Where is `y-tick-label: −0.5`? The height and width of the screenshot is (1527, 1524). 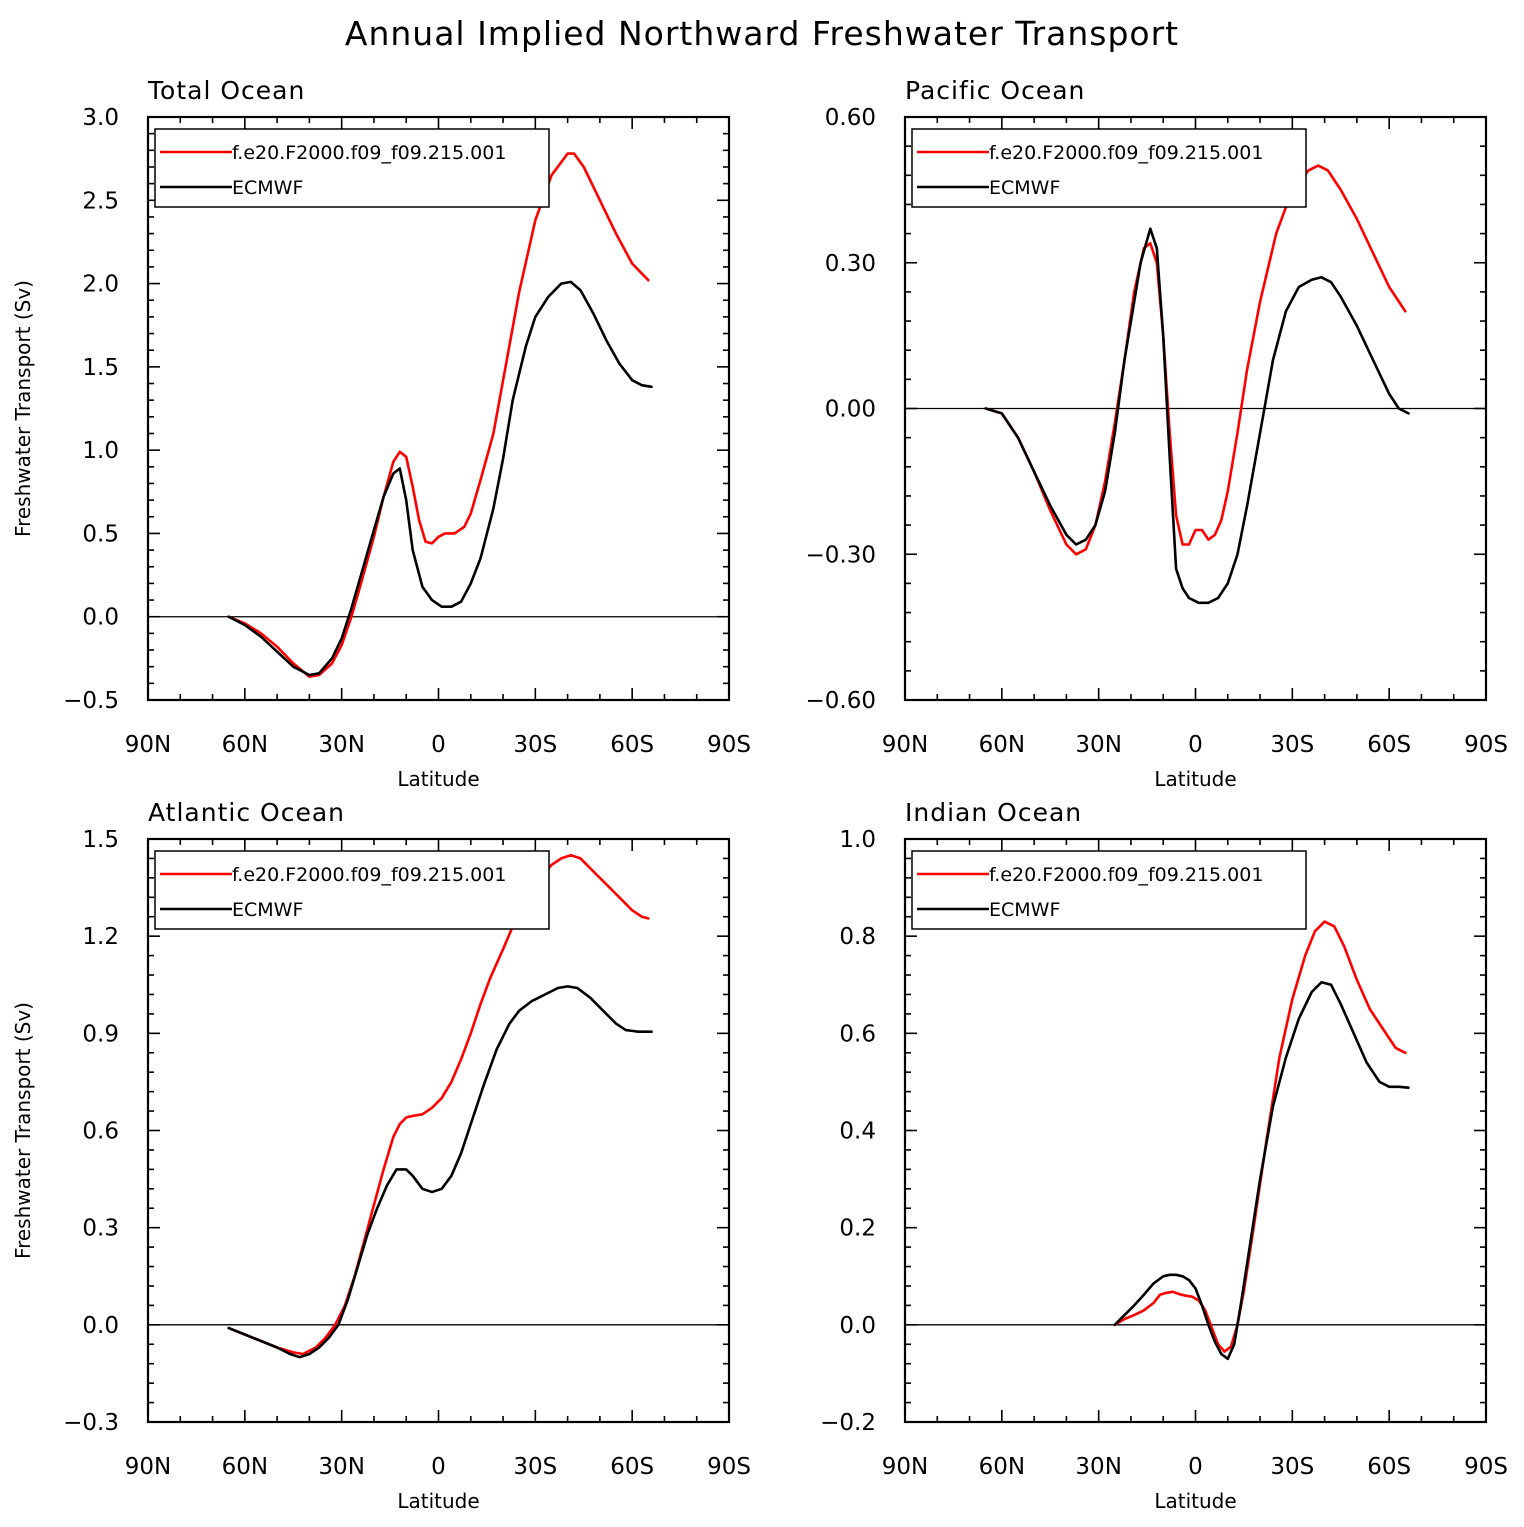
y-tick-label: −0.5 is located at coordinates (91, 701).